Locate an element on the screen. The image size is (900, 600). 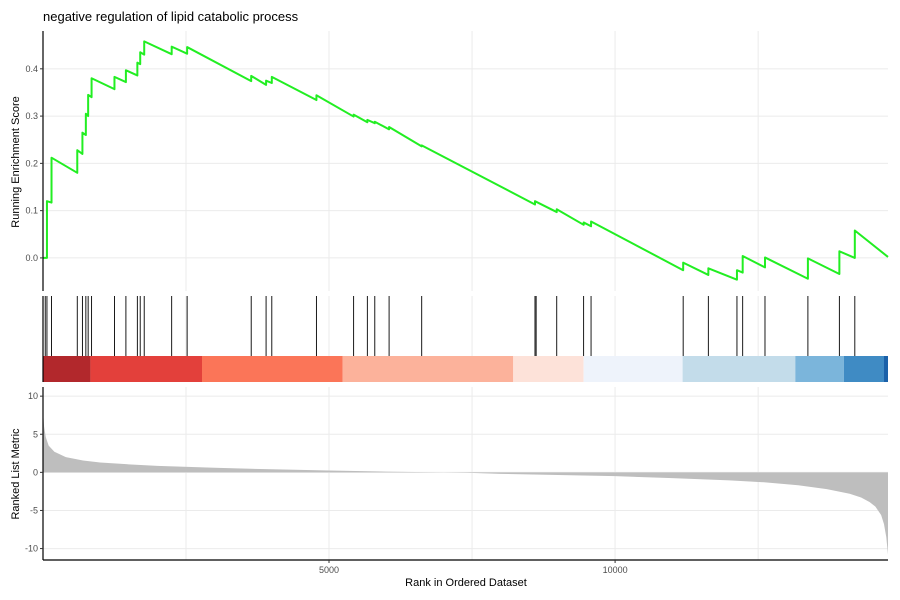
metric-y-axis-label: Ranked List Metric is located at coordinates (16, 474).